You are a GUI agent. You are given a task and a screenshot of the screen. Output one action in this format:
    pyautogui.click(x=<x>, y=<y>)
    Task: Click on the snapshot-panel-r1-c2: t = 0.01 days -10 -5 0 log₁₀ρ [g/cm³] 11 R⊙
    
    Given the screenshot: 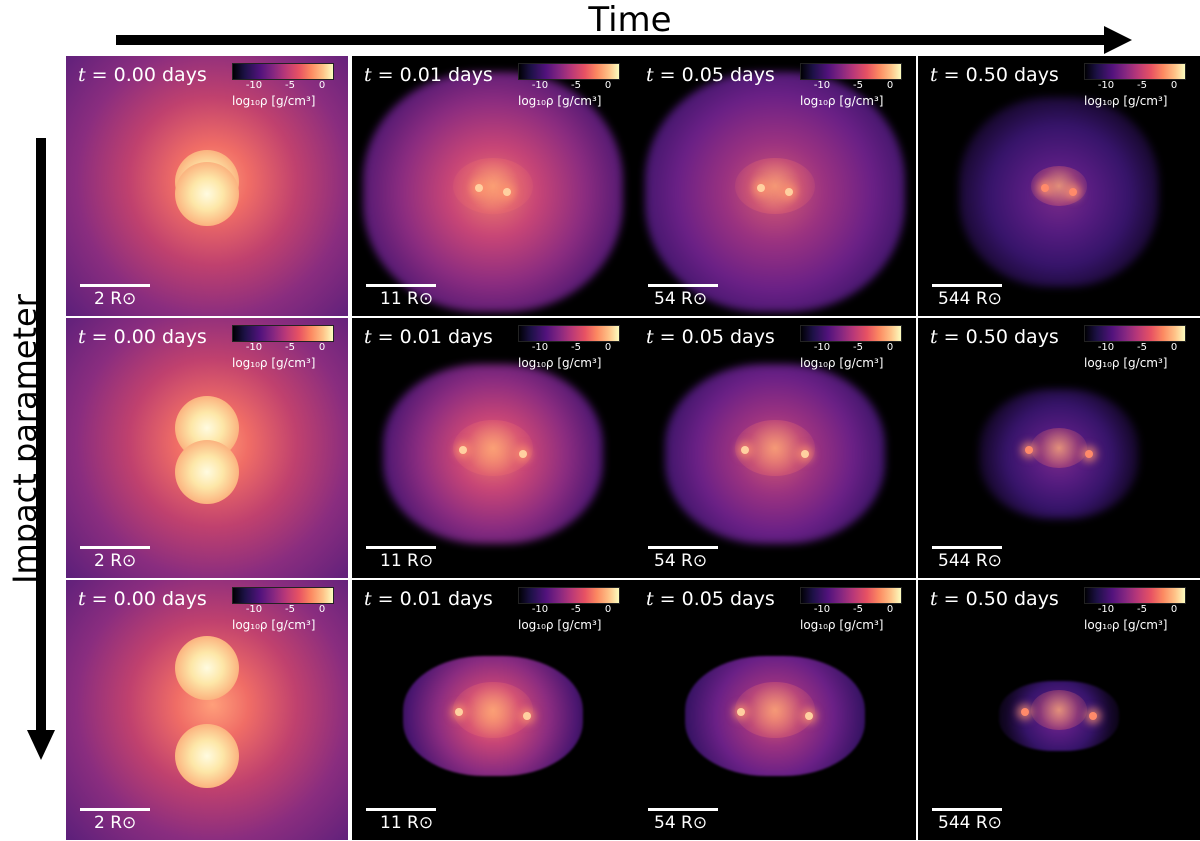 What is the action you would take?
    pyautogui.click(x=493, y=186)
    